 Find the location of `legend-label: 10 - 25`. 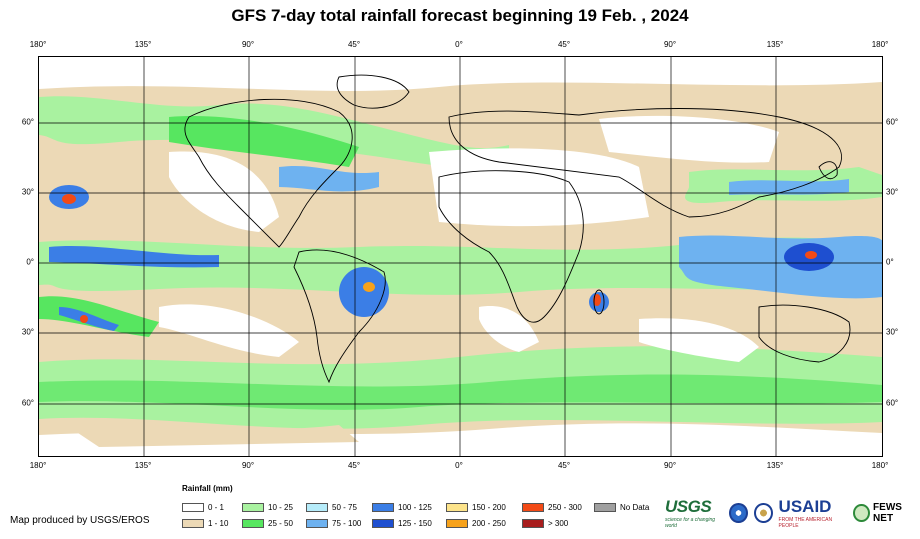

legend-label: 10 - 25 is located at coordinates (280, 507).